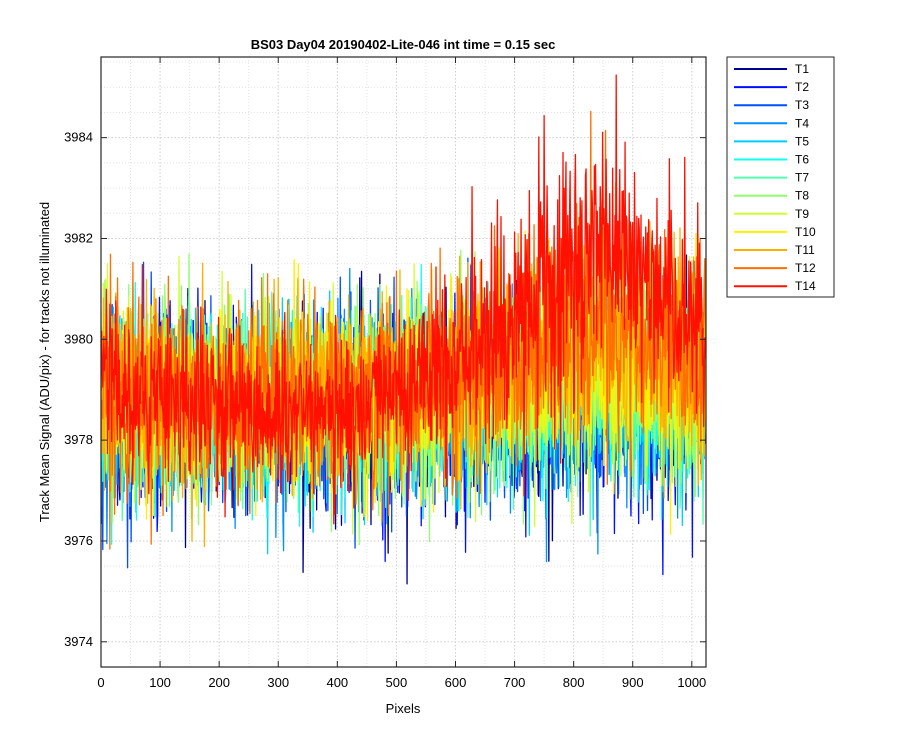 This screenshot has width=900, height=750. I want to click on x-axis-label: Pixels, so click(403, 708).